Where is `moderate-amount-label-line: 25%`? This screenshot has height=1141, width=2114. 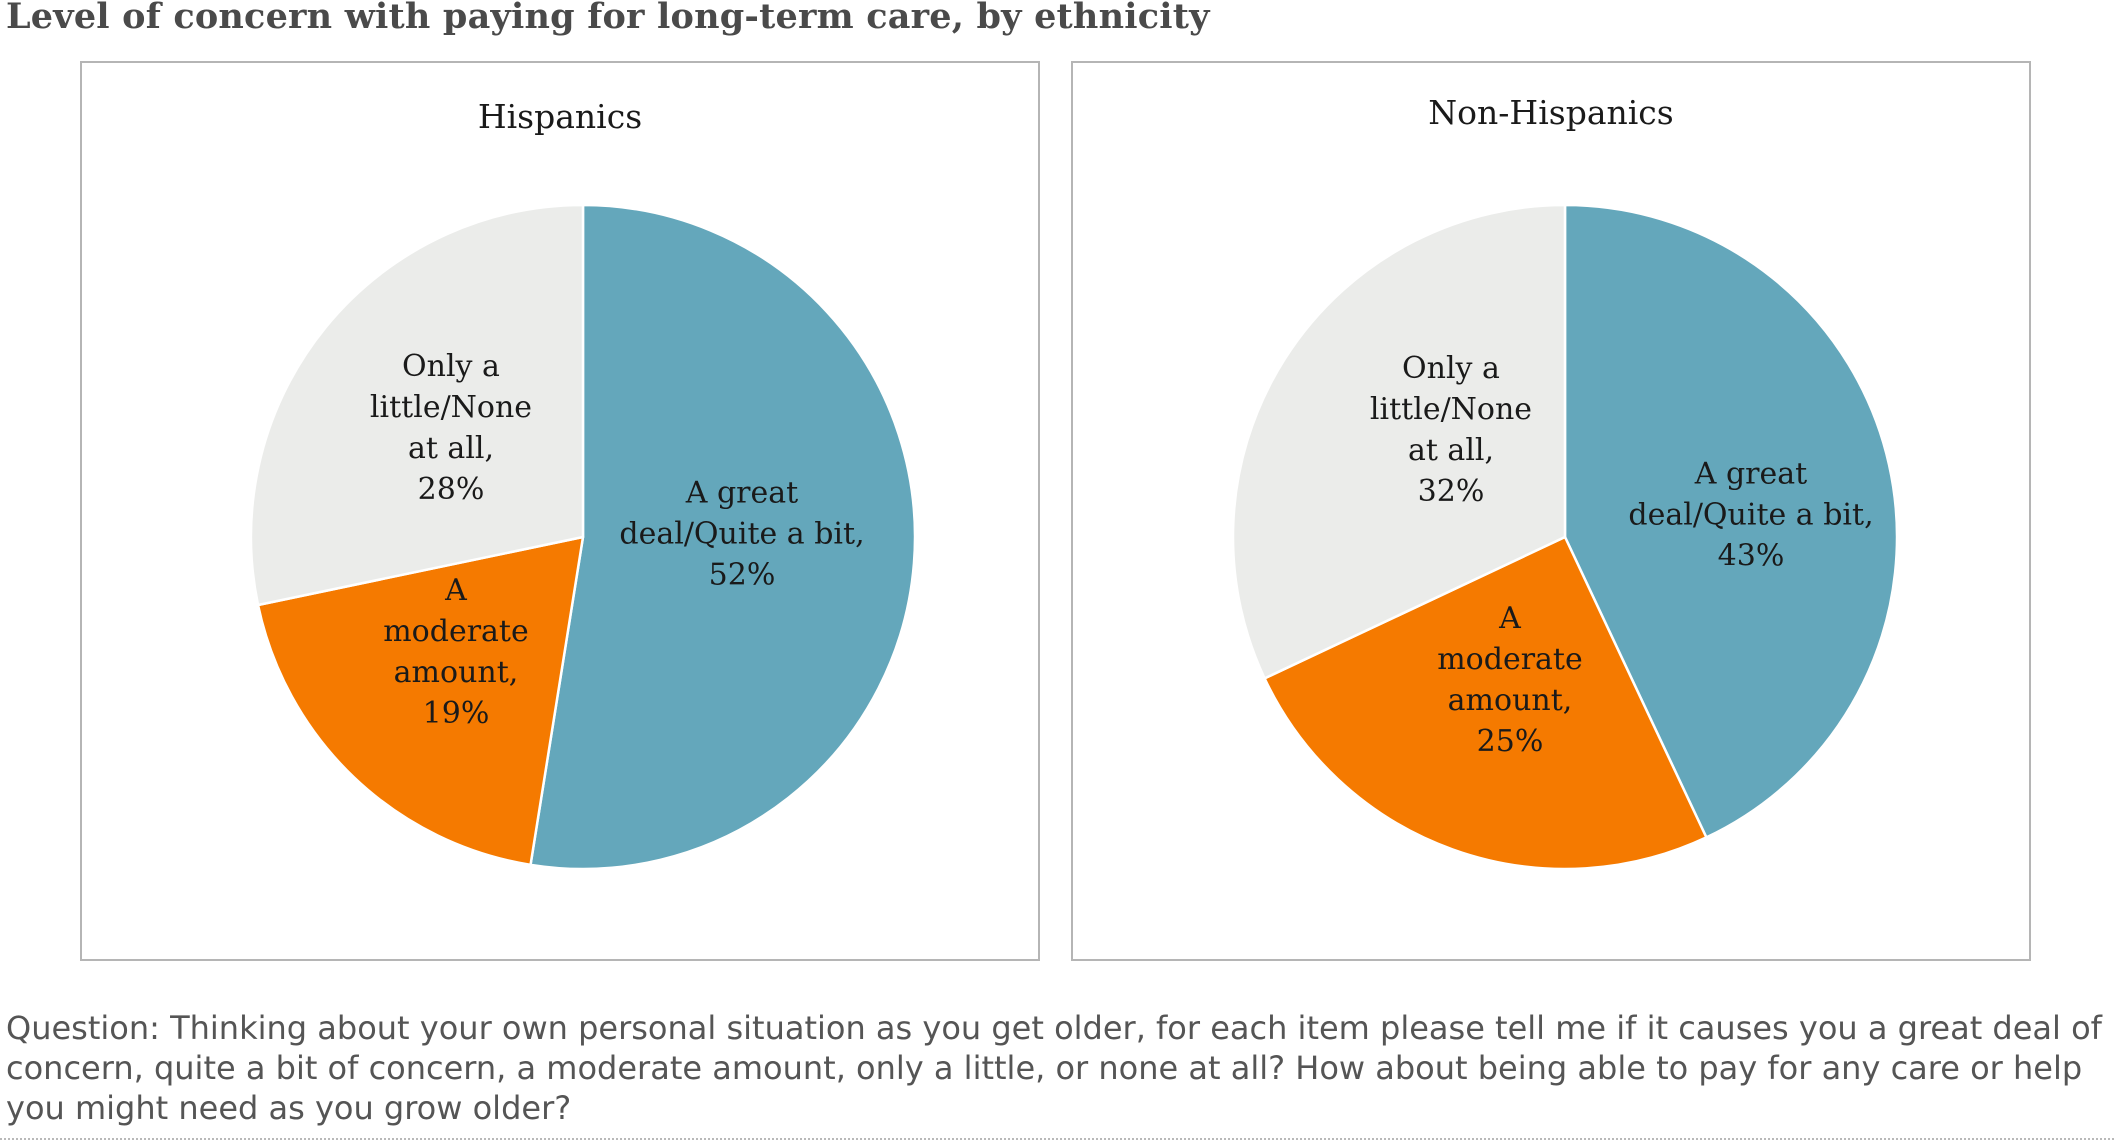
moderate-amount-label-line: 25% is located at coordinates (1510, 741).